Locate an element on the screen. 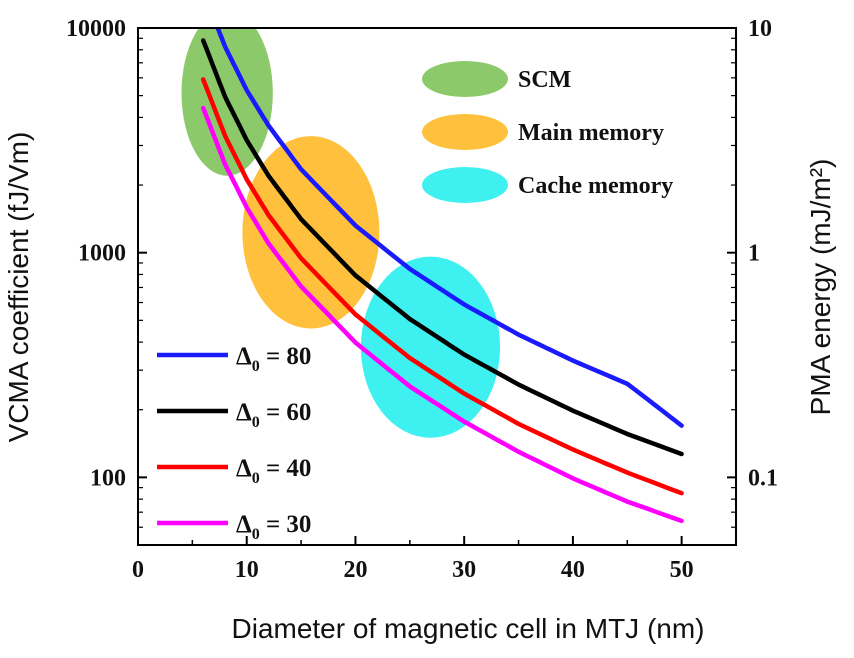  y-right-tick-label: 0.1 is located at coordinates (763, 478).